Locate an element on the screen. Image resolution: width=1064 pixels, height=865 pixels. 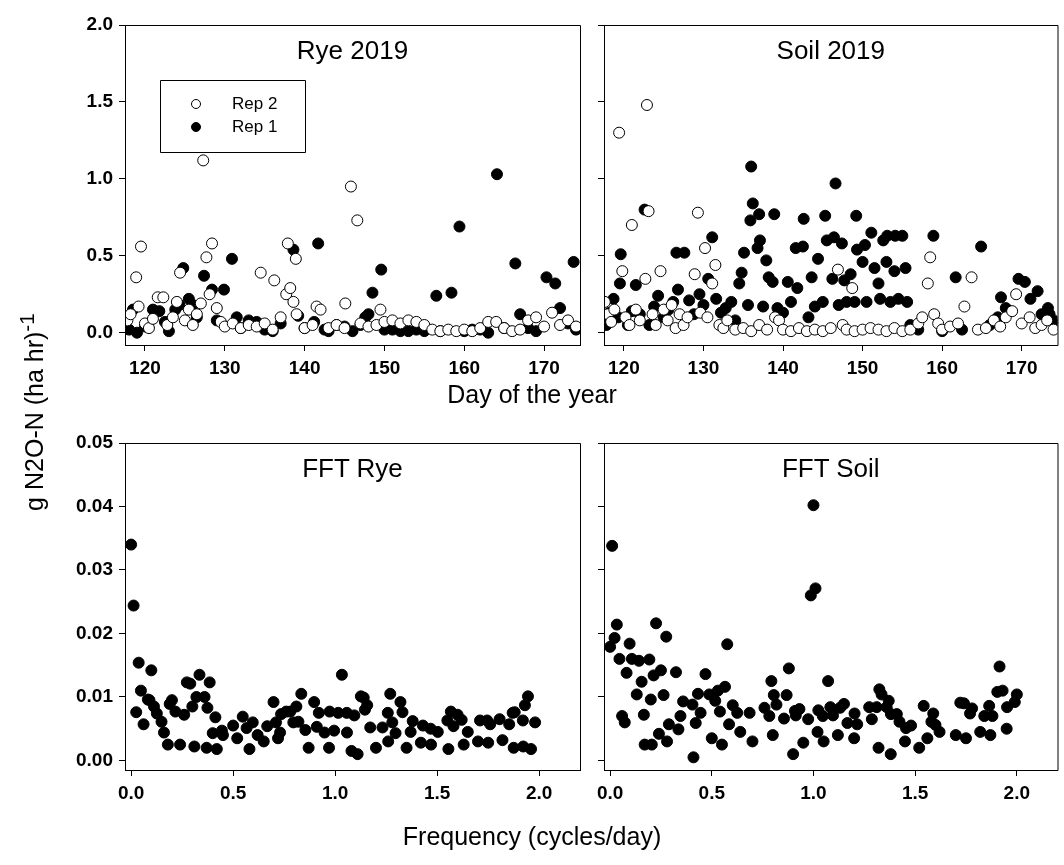
legend-label: Rep 1 is located at coordinates (255, 126).